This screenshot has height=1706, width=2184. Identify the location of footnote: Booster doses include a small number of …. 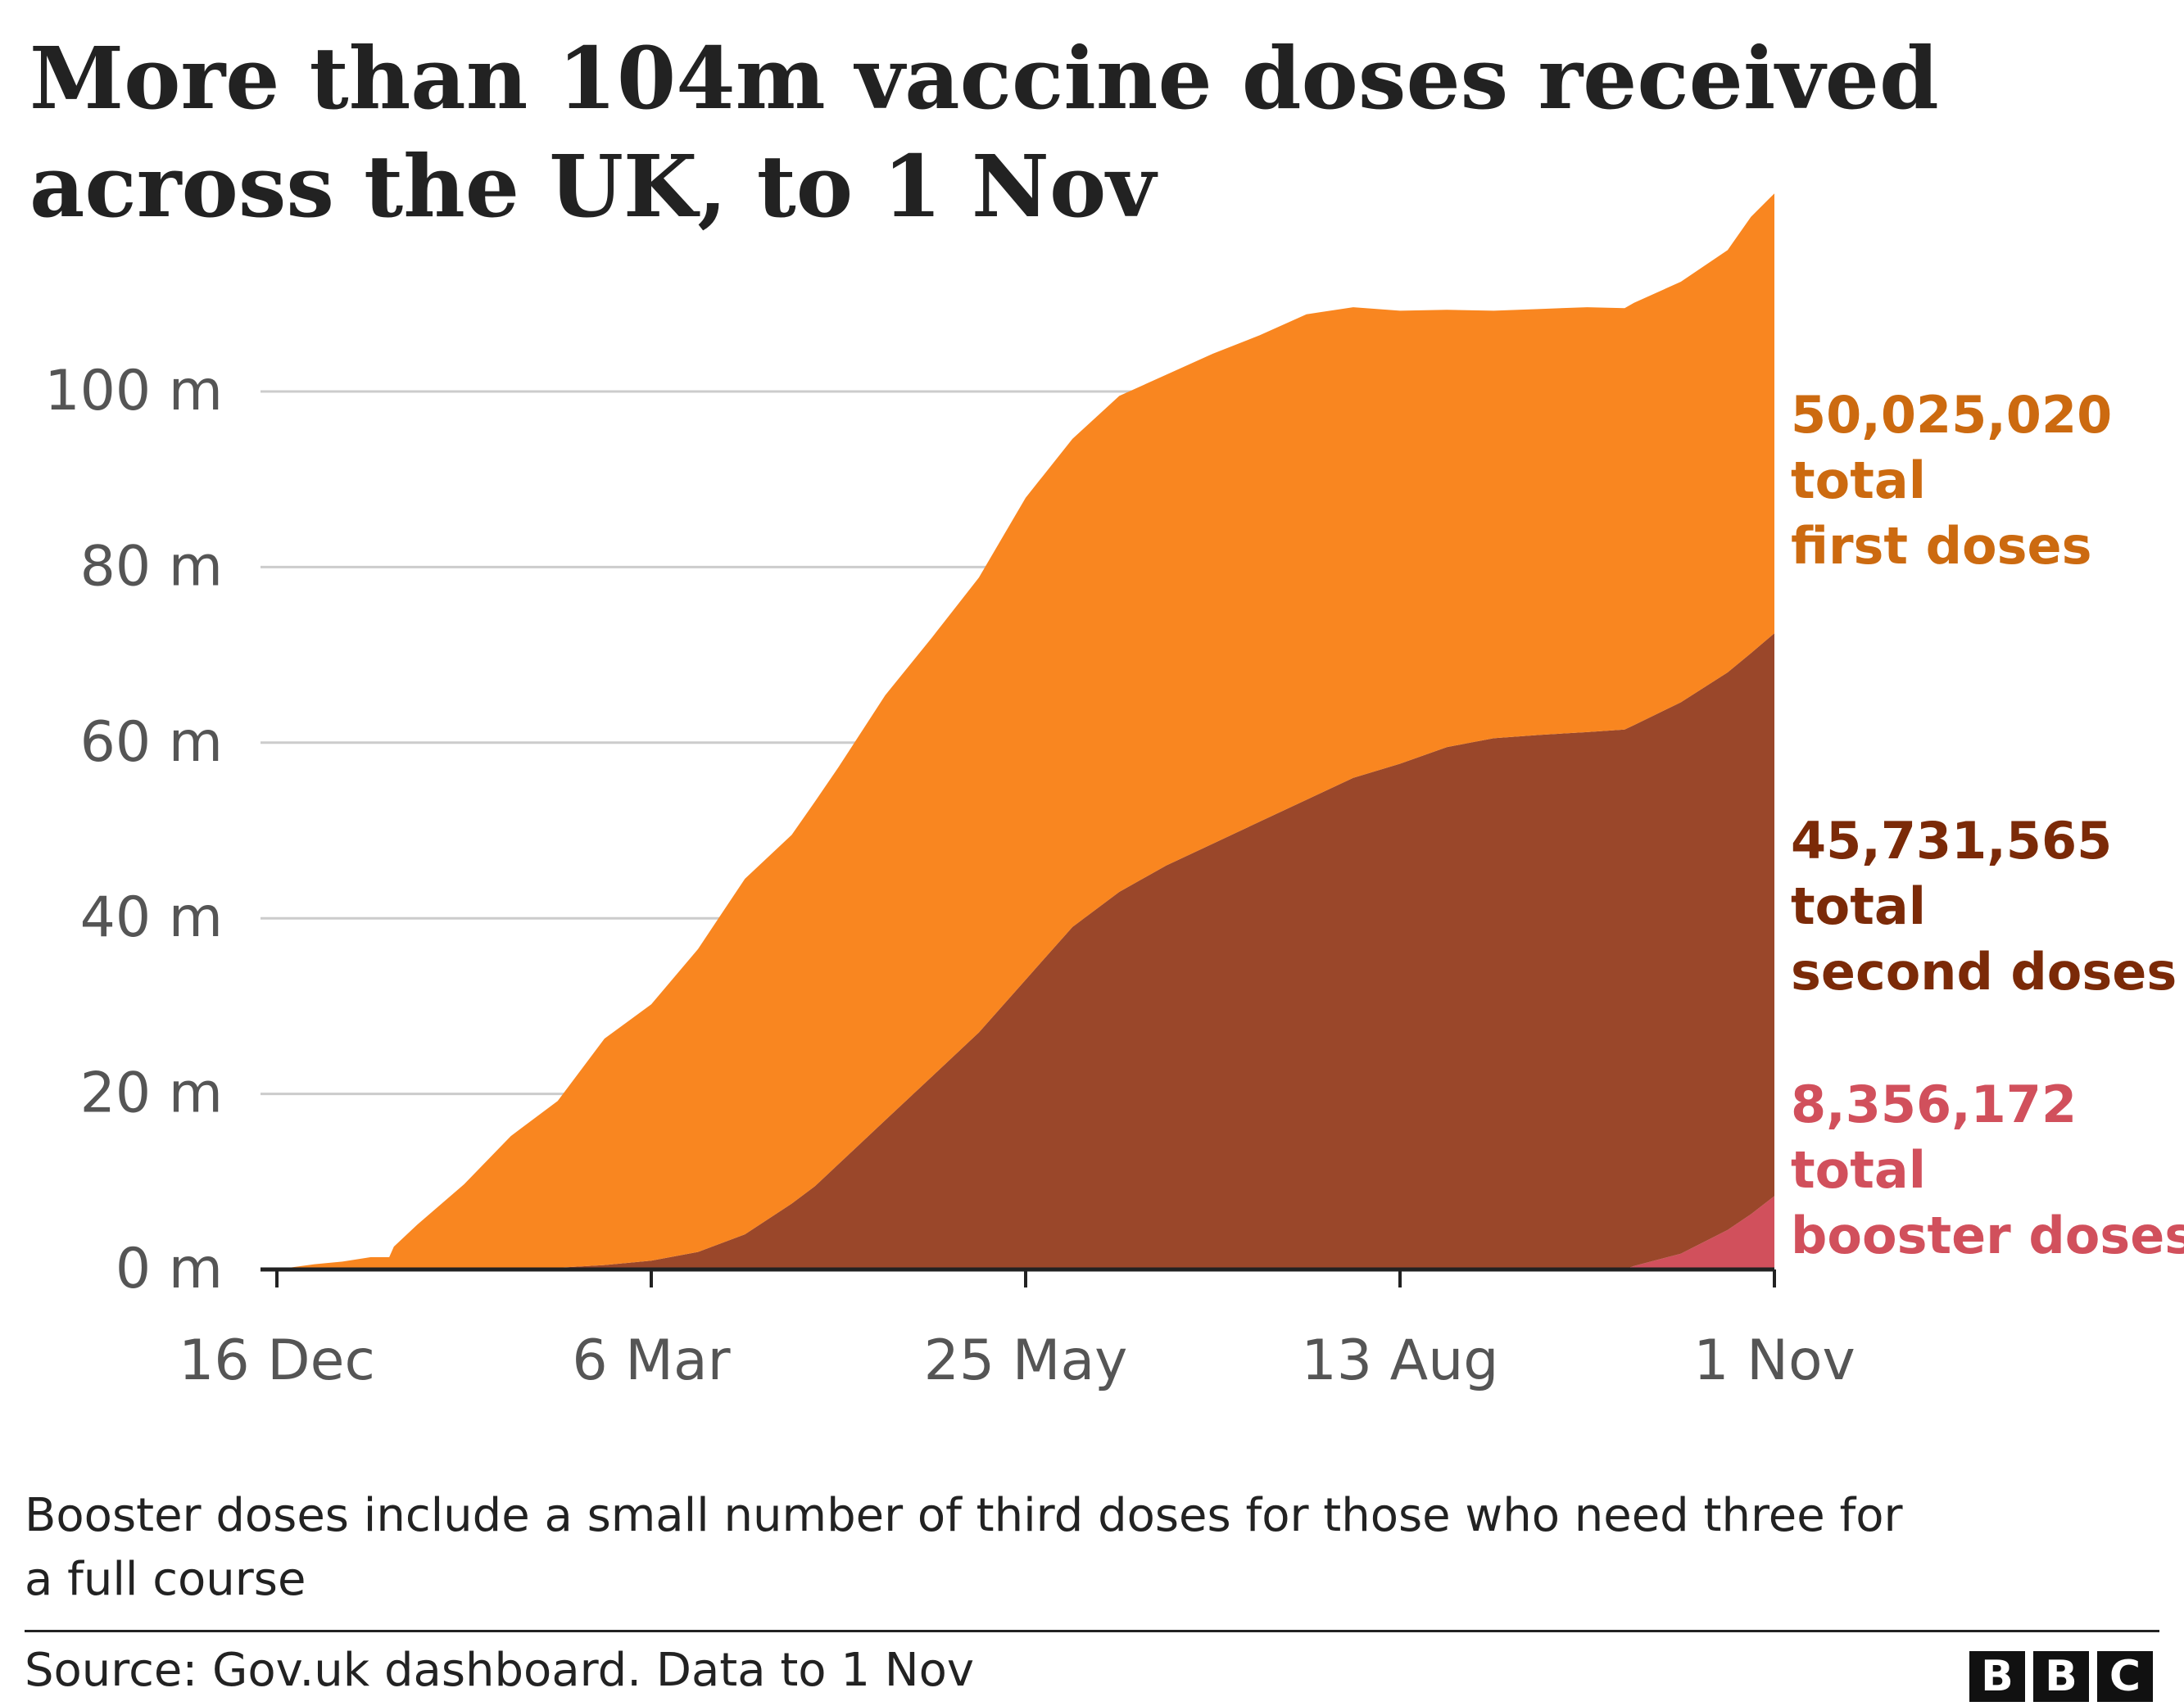
(1073, 1548).